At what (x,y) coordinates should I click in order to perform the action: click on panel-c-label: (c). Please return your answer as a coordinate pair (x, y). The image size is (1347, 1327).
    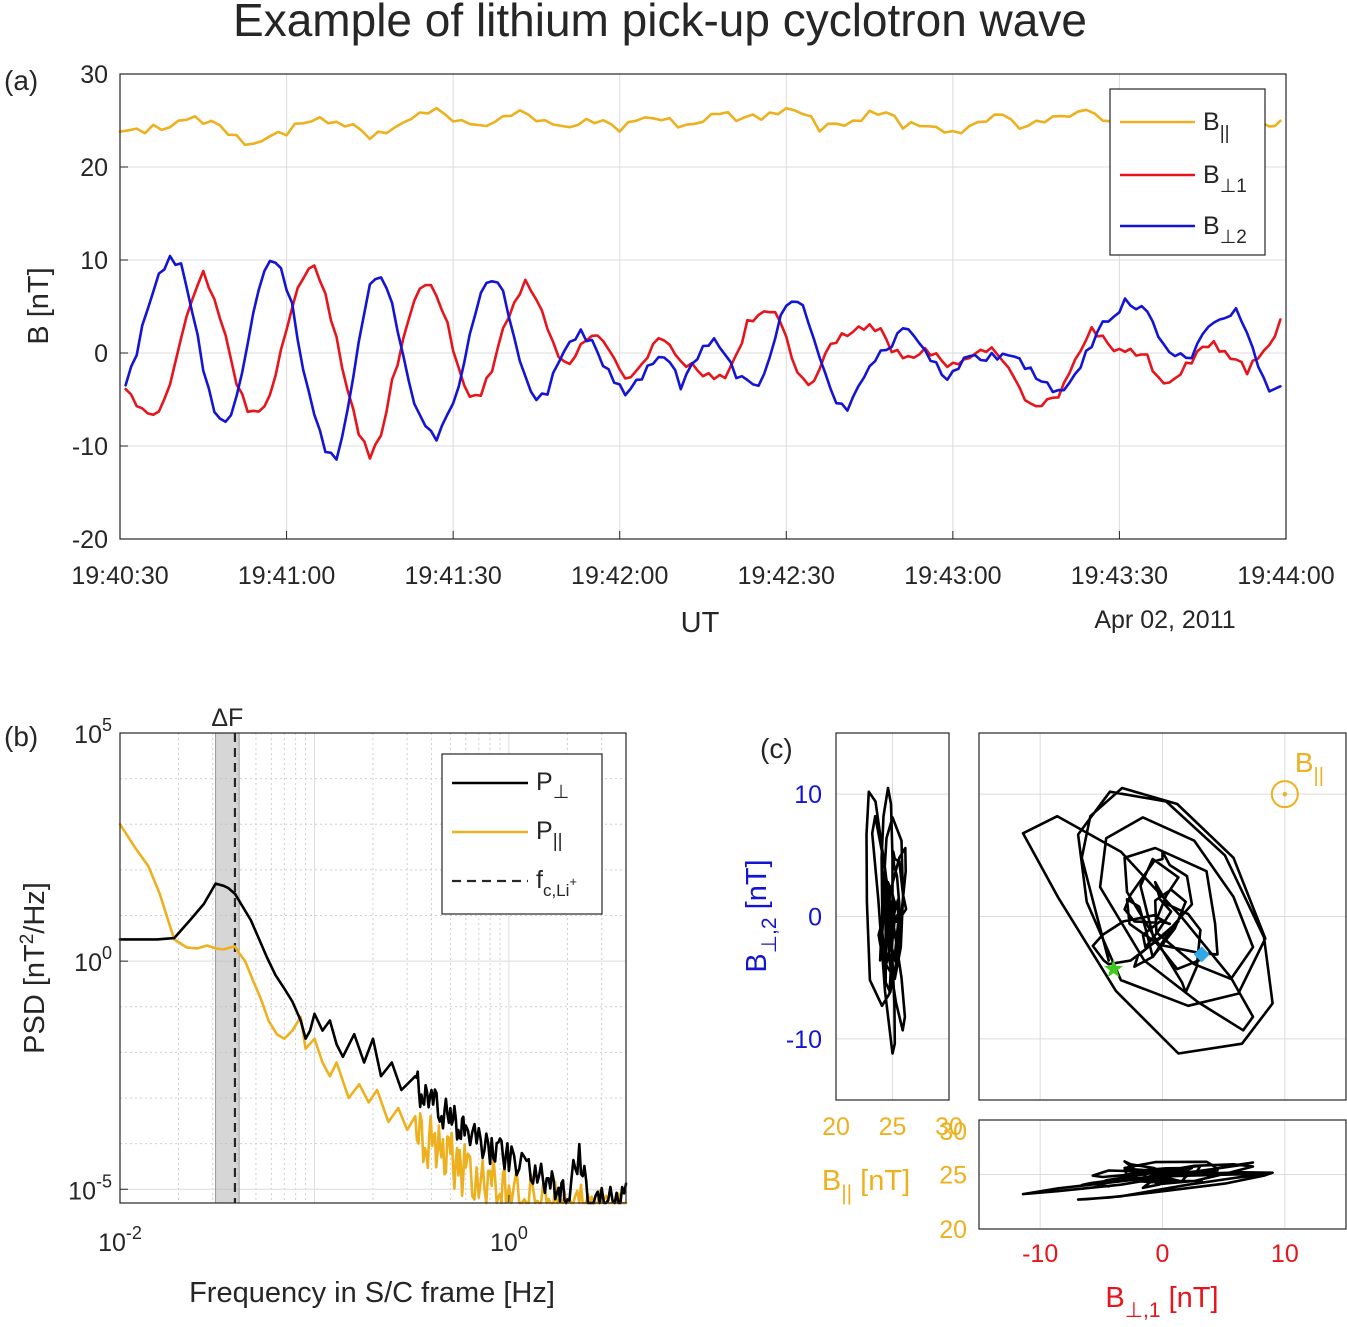
    Looking at the image, I should click on (776, 748).